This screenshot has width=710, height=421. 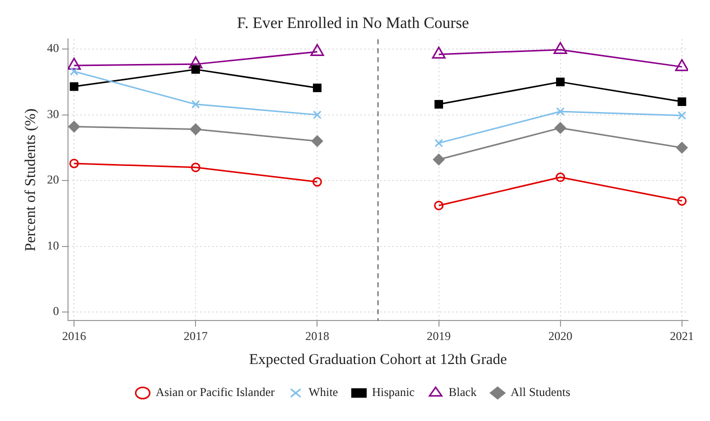 I want to click on legend-label: White, so click(x=323, y=392).